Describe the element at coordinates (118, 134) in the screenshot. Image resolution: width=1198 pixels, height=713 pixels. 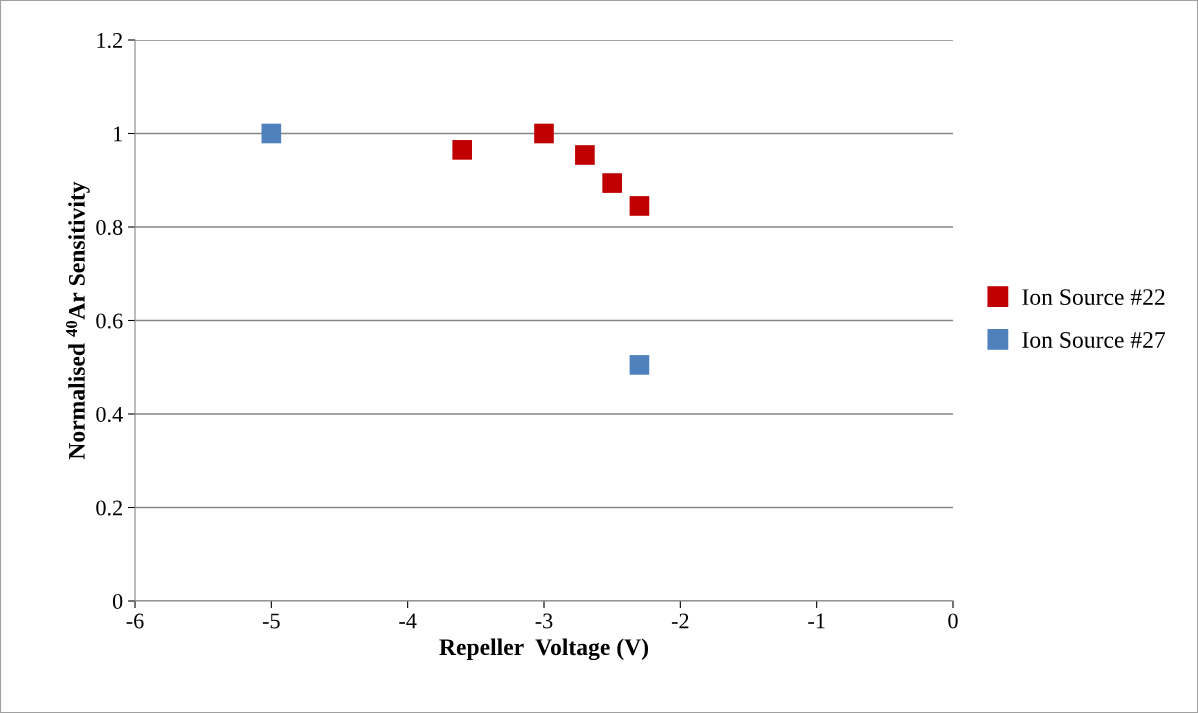
I see `y-tick-label: 1` at that location.